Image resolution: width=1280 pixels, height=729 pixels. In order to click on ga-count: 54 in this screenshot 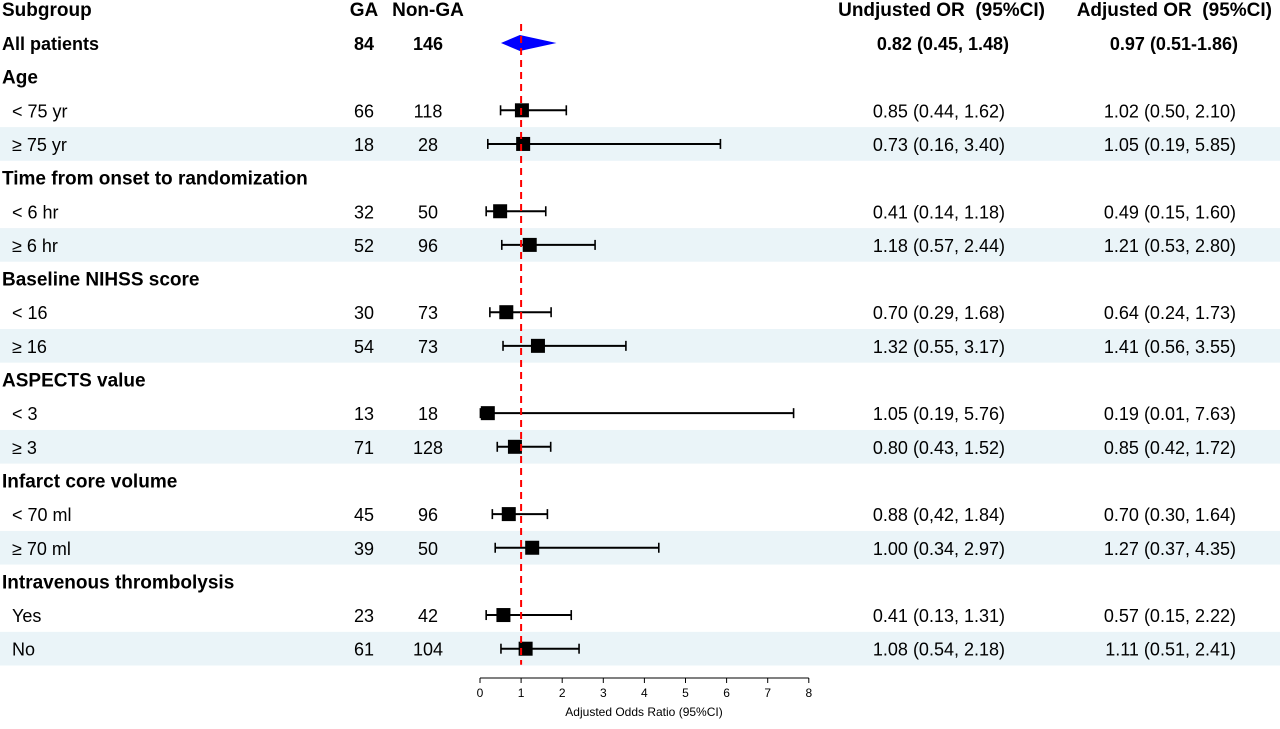, I will do `click(364, 347)`.